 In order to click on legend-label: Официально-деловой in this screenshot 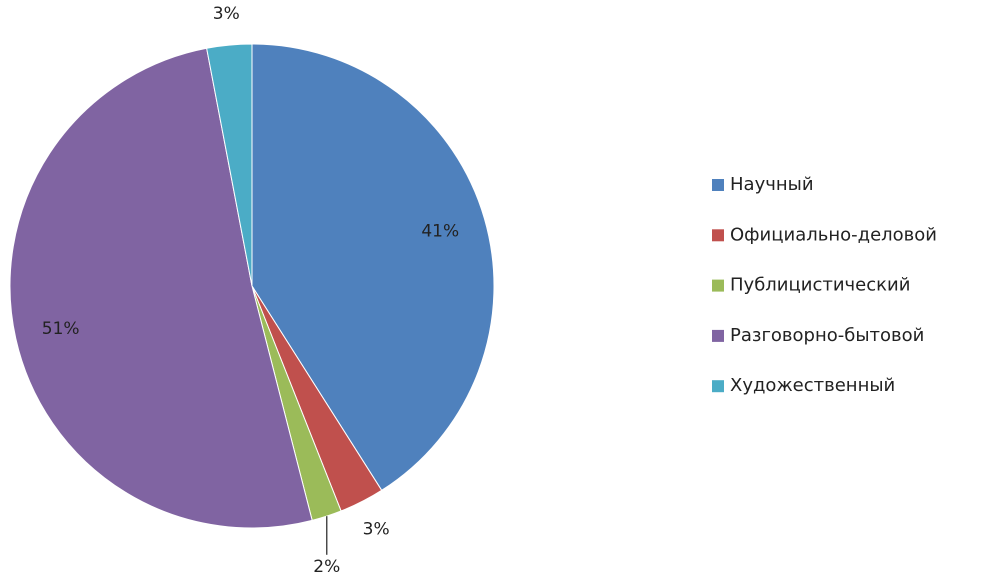, I will do `click(833, 234)`.